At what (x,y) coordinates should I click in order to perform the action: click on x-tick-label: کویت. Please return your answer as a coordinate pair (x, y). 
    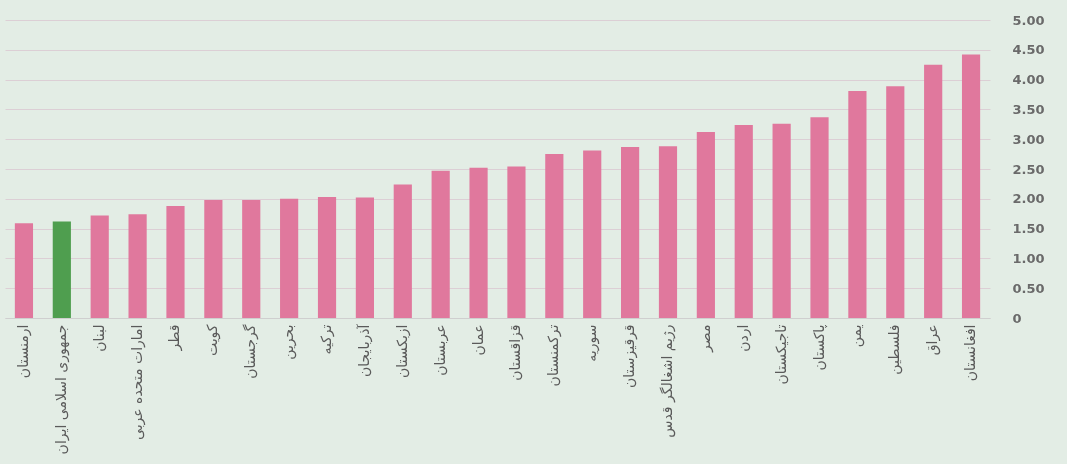
    Looking at the image, I should click on (213, 340).